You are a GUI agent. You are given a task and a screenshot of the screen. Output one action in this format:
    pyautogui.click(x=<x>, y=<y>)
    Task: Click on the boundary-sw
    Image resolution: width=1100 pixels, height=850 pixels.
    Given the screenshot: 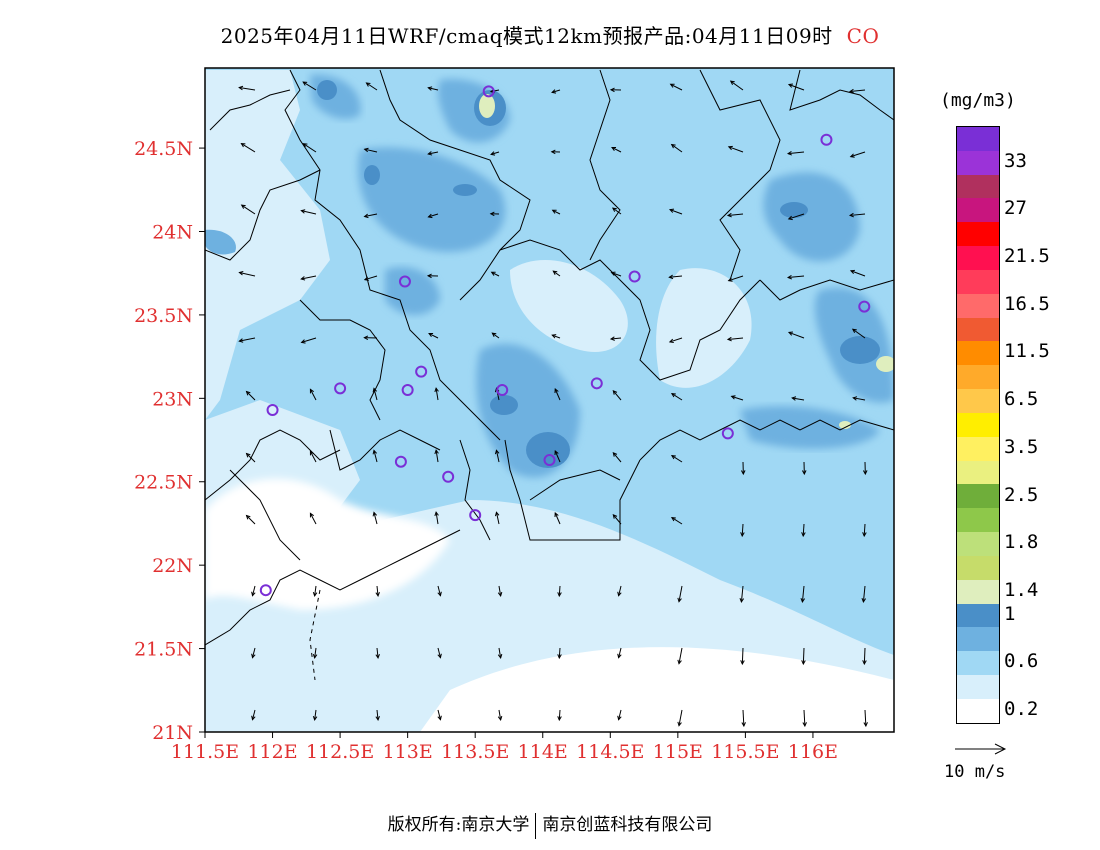 What is the action you would take?
    pyautogui.click(x=250, y=110)
    